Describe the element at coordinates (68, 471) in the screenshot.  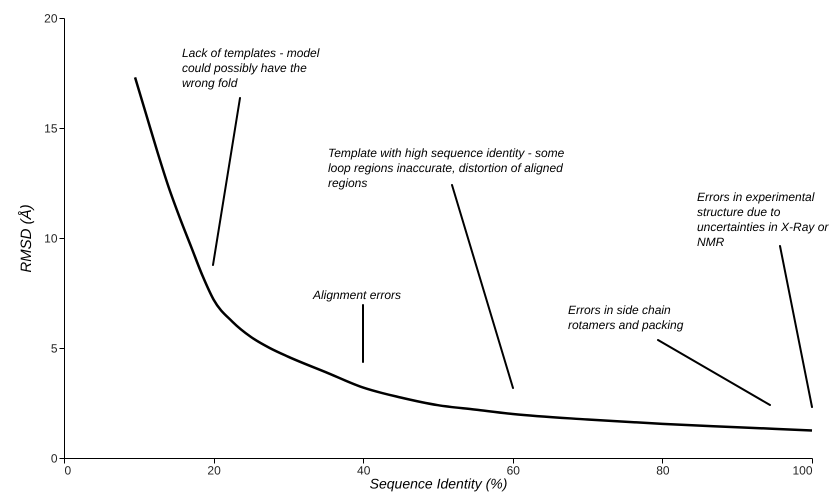
I see `x-tick-label: 0` at that location.